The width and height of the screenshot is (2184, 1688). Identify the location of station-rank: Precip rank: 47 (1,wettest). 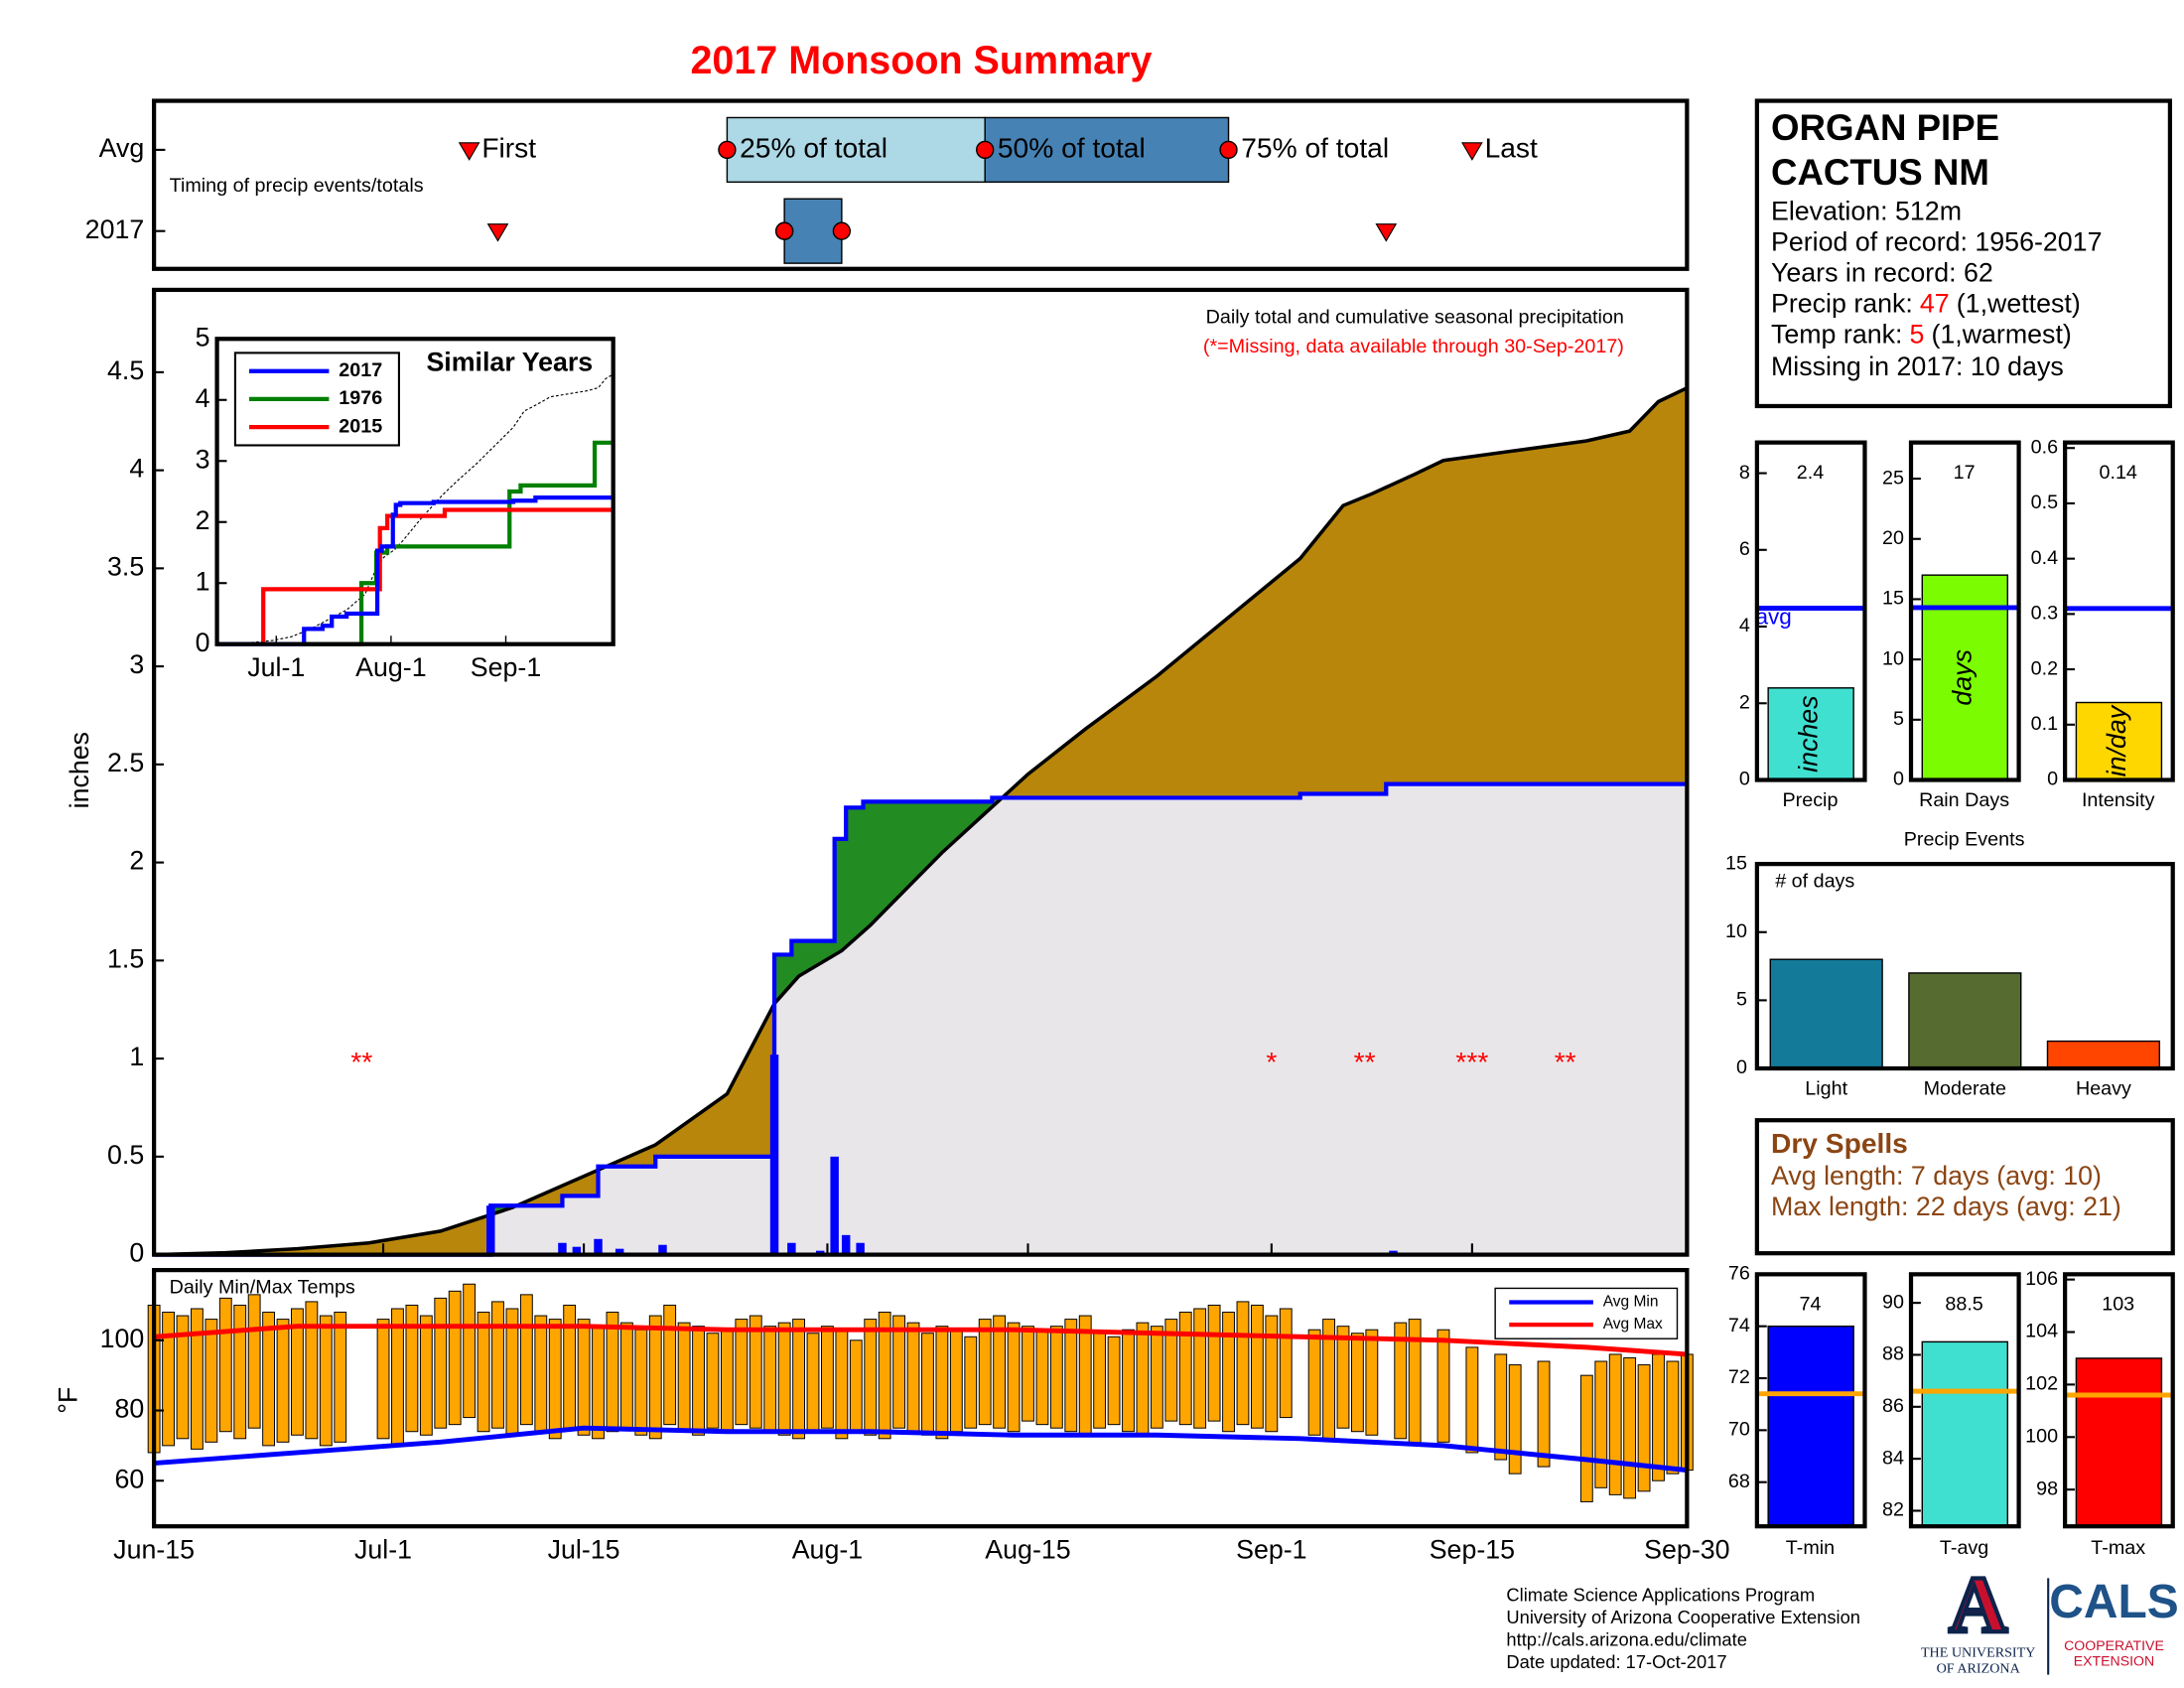
(1926, 304).